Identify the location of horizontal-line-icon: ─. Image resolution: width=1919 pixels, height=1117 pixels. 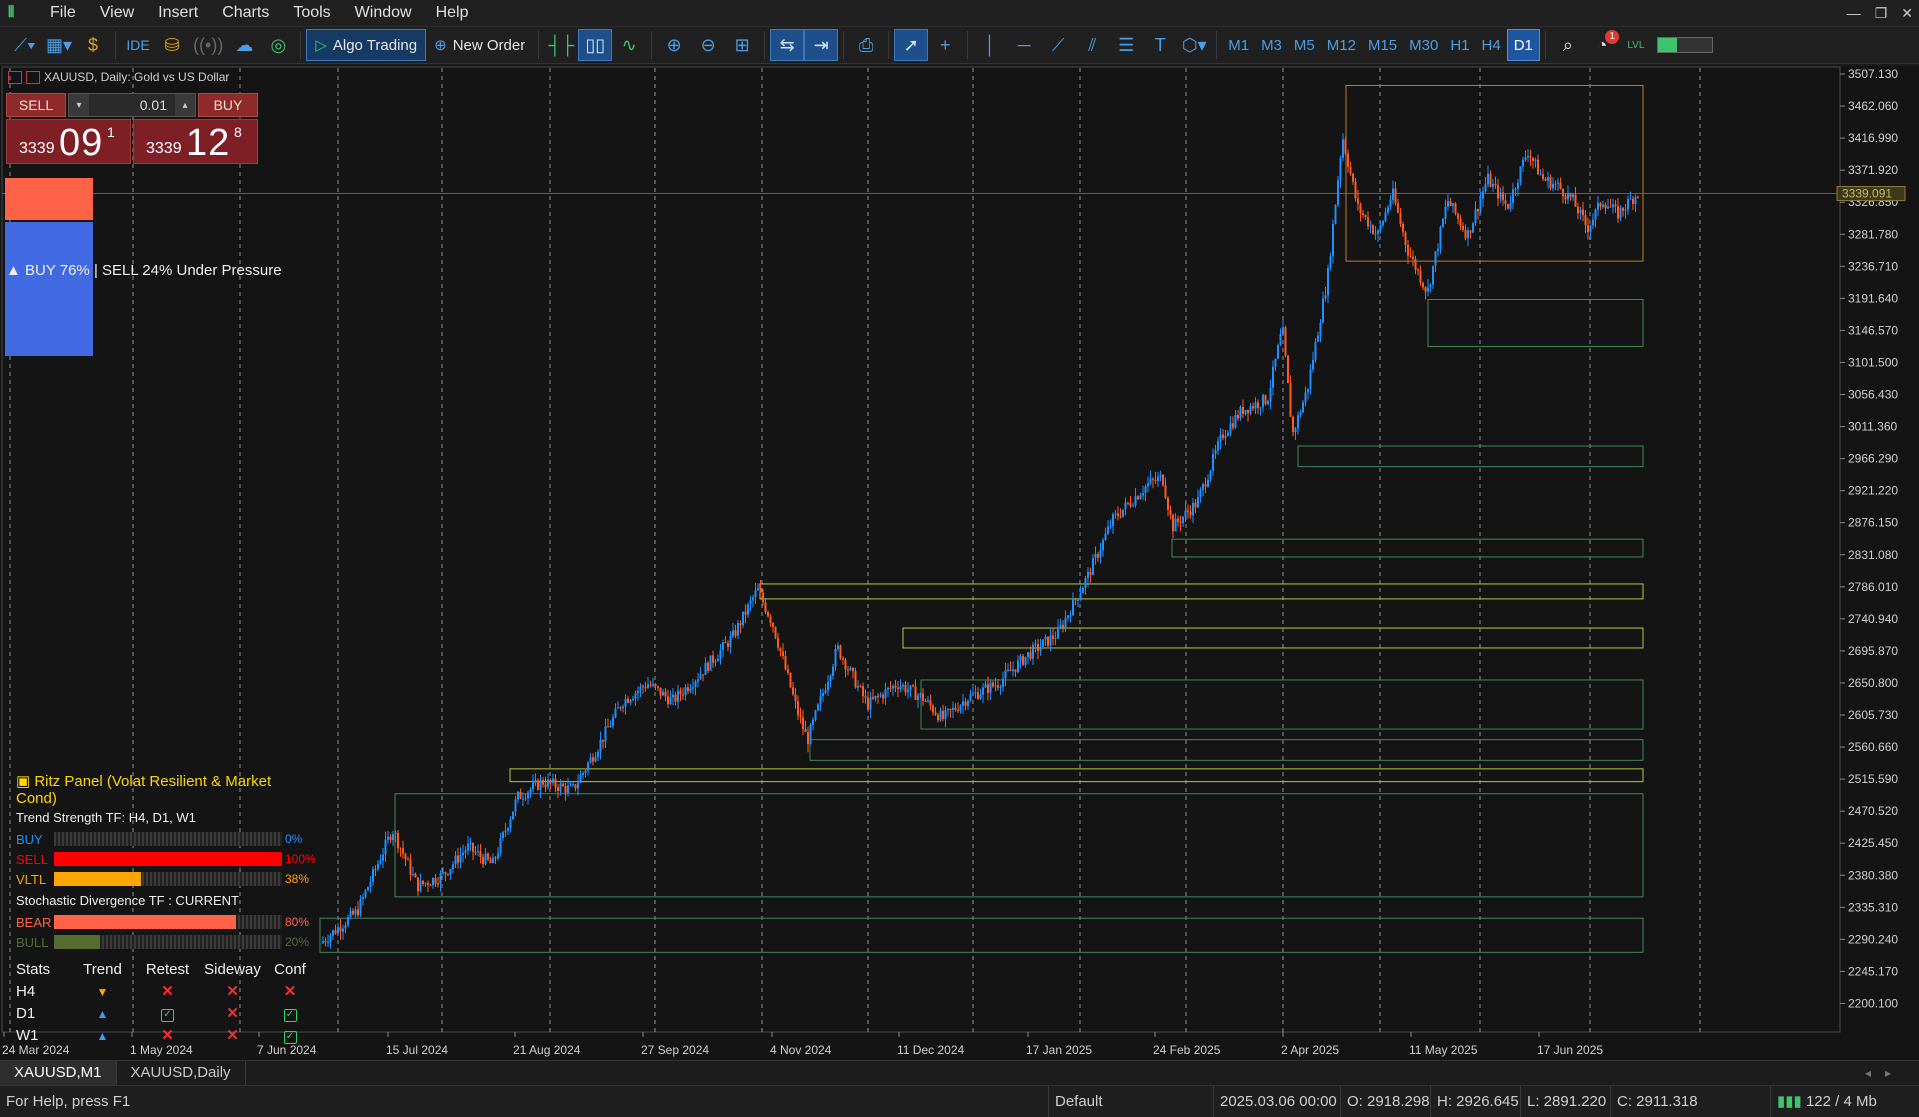
(1024, 44).